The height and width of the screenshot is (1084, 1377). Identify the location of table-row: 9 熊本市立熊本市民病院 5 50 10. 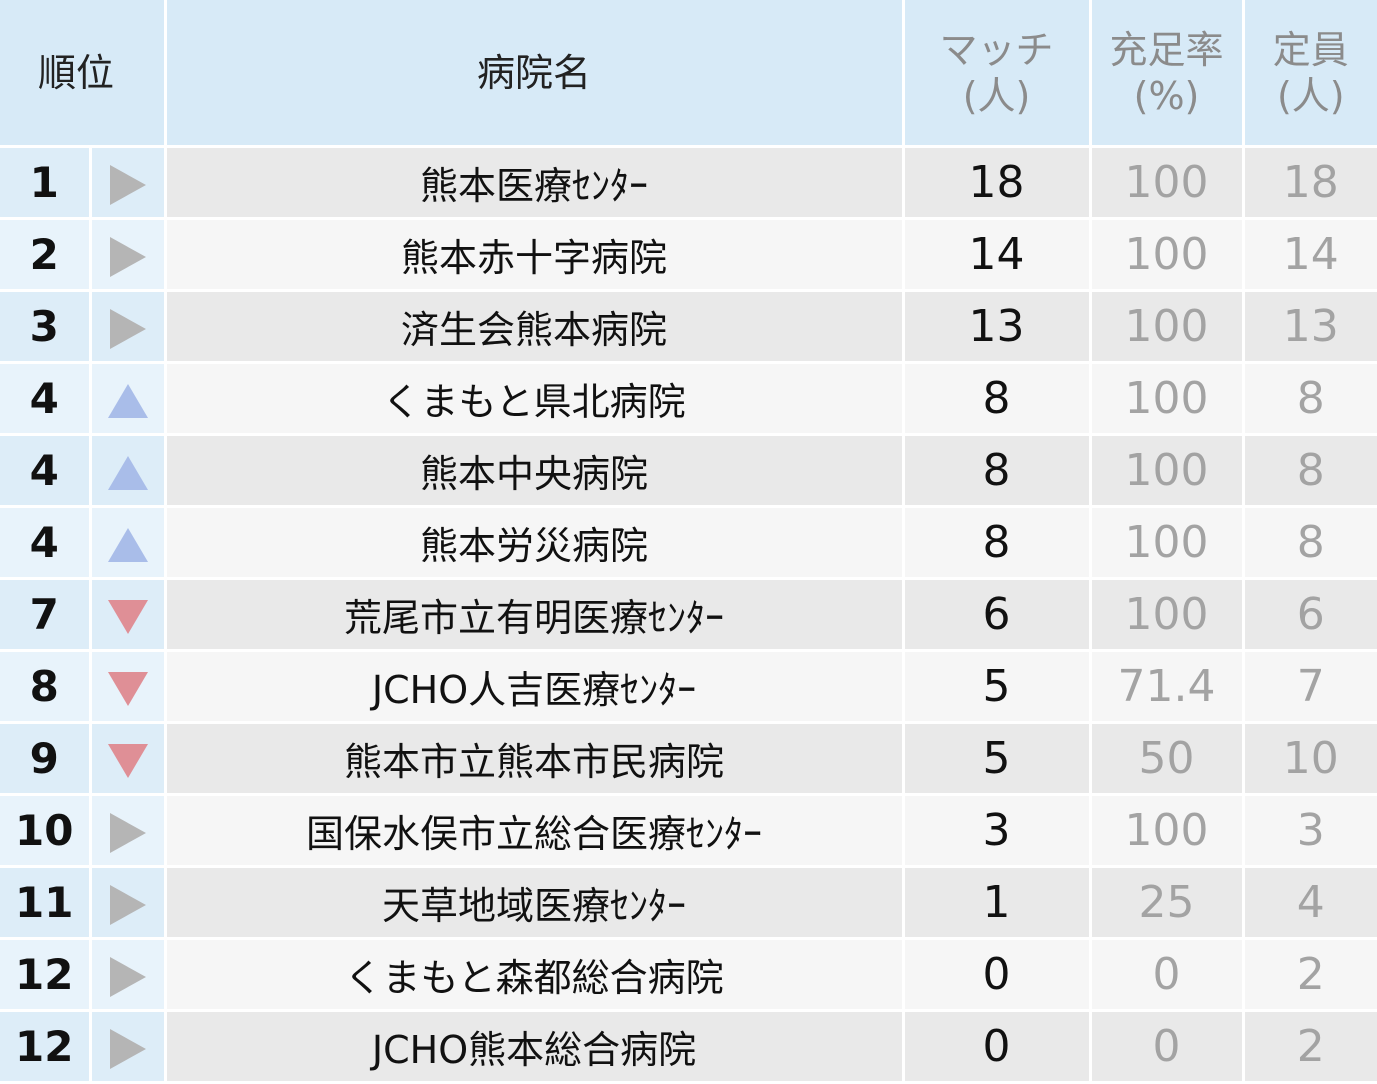
(688, 759).